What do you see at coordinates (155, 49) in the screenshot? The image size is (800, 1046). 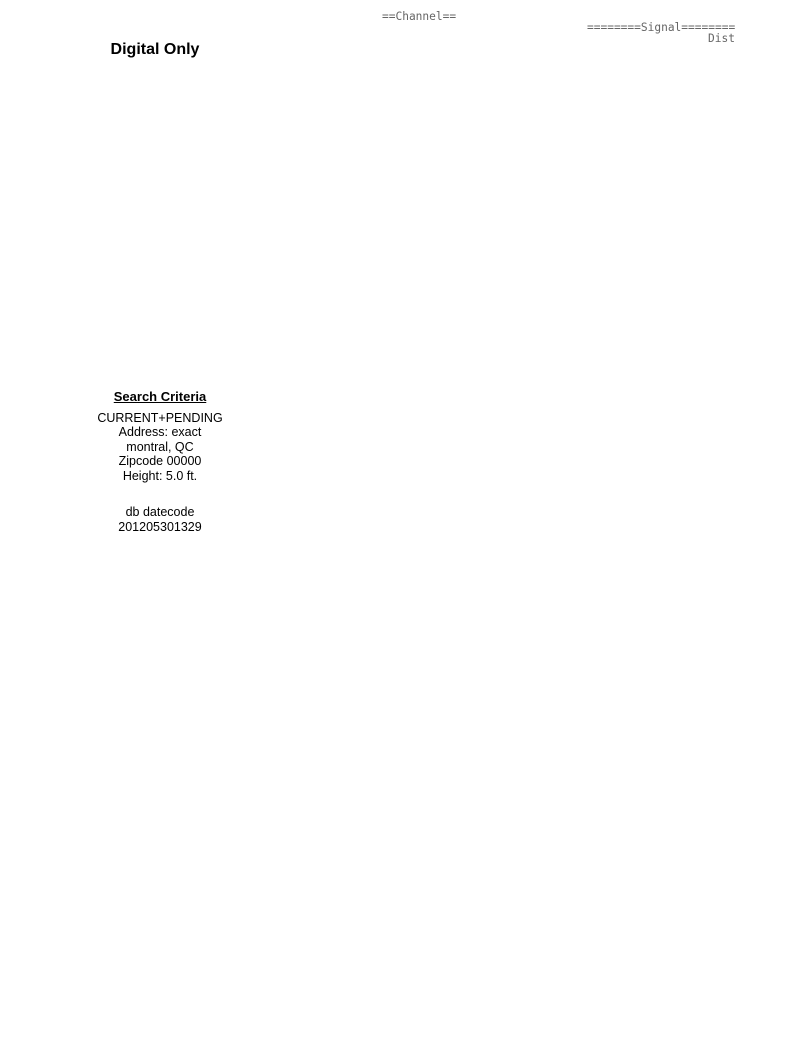 I see `polar-plot-title: Digital Only` at bounding box center [155, 49].